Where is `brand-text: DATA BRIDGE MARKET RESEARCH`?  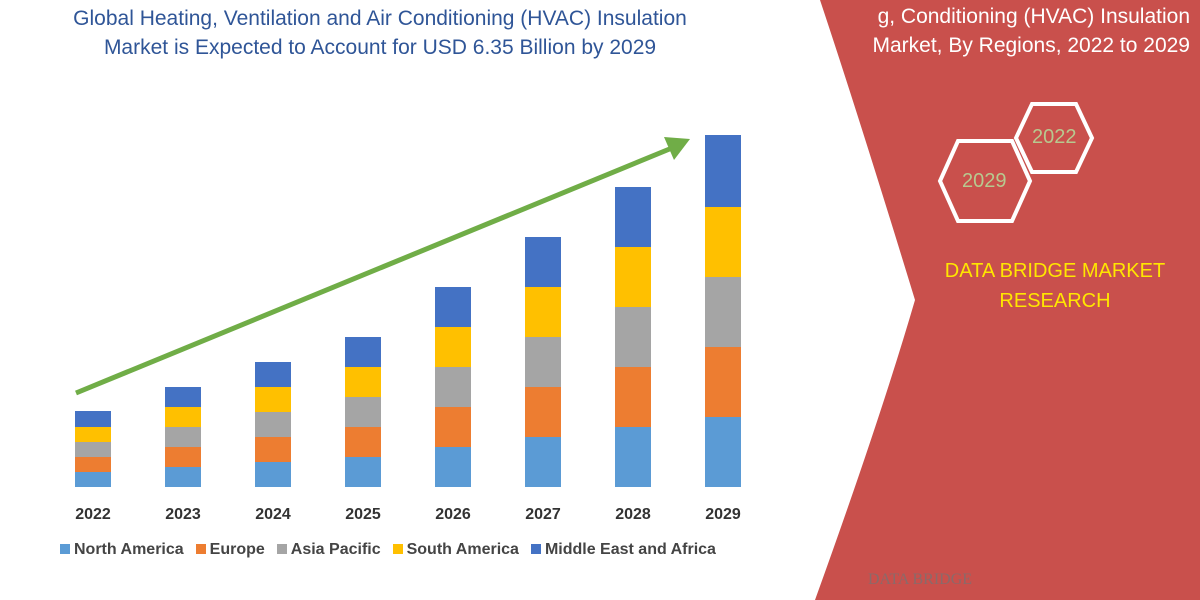
brand-text: DATA BRIDGE MARKET RESEARCH is located at coordinates (1055, 286).